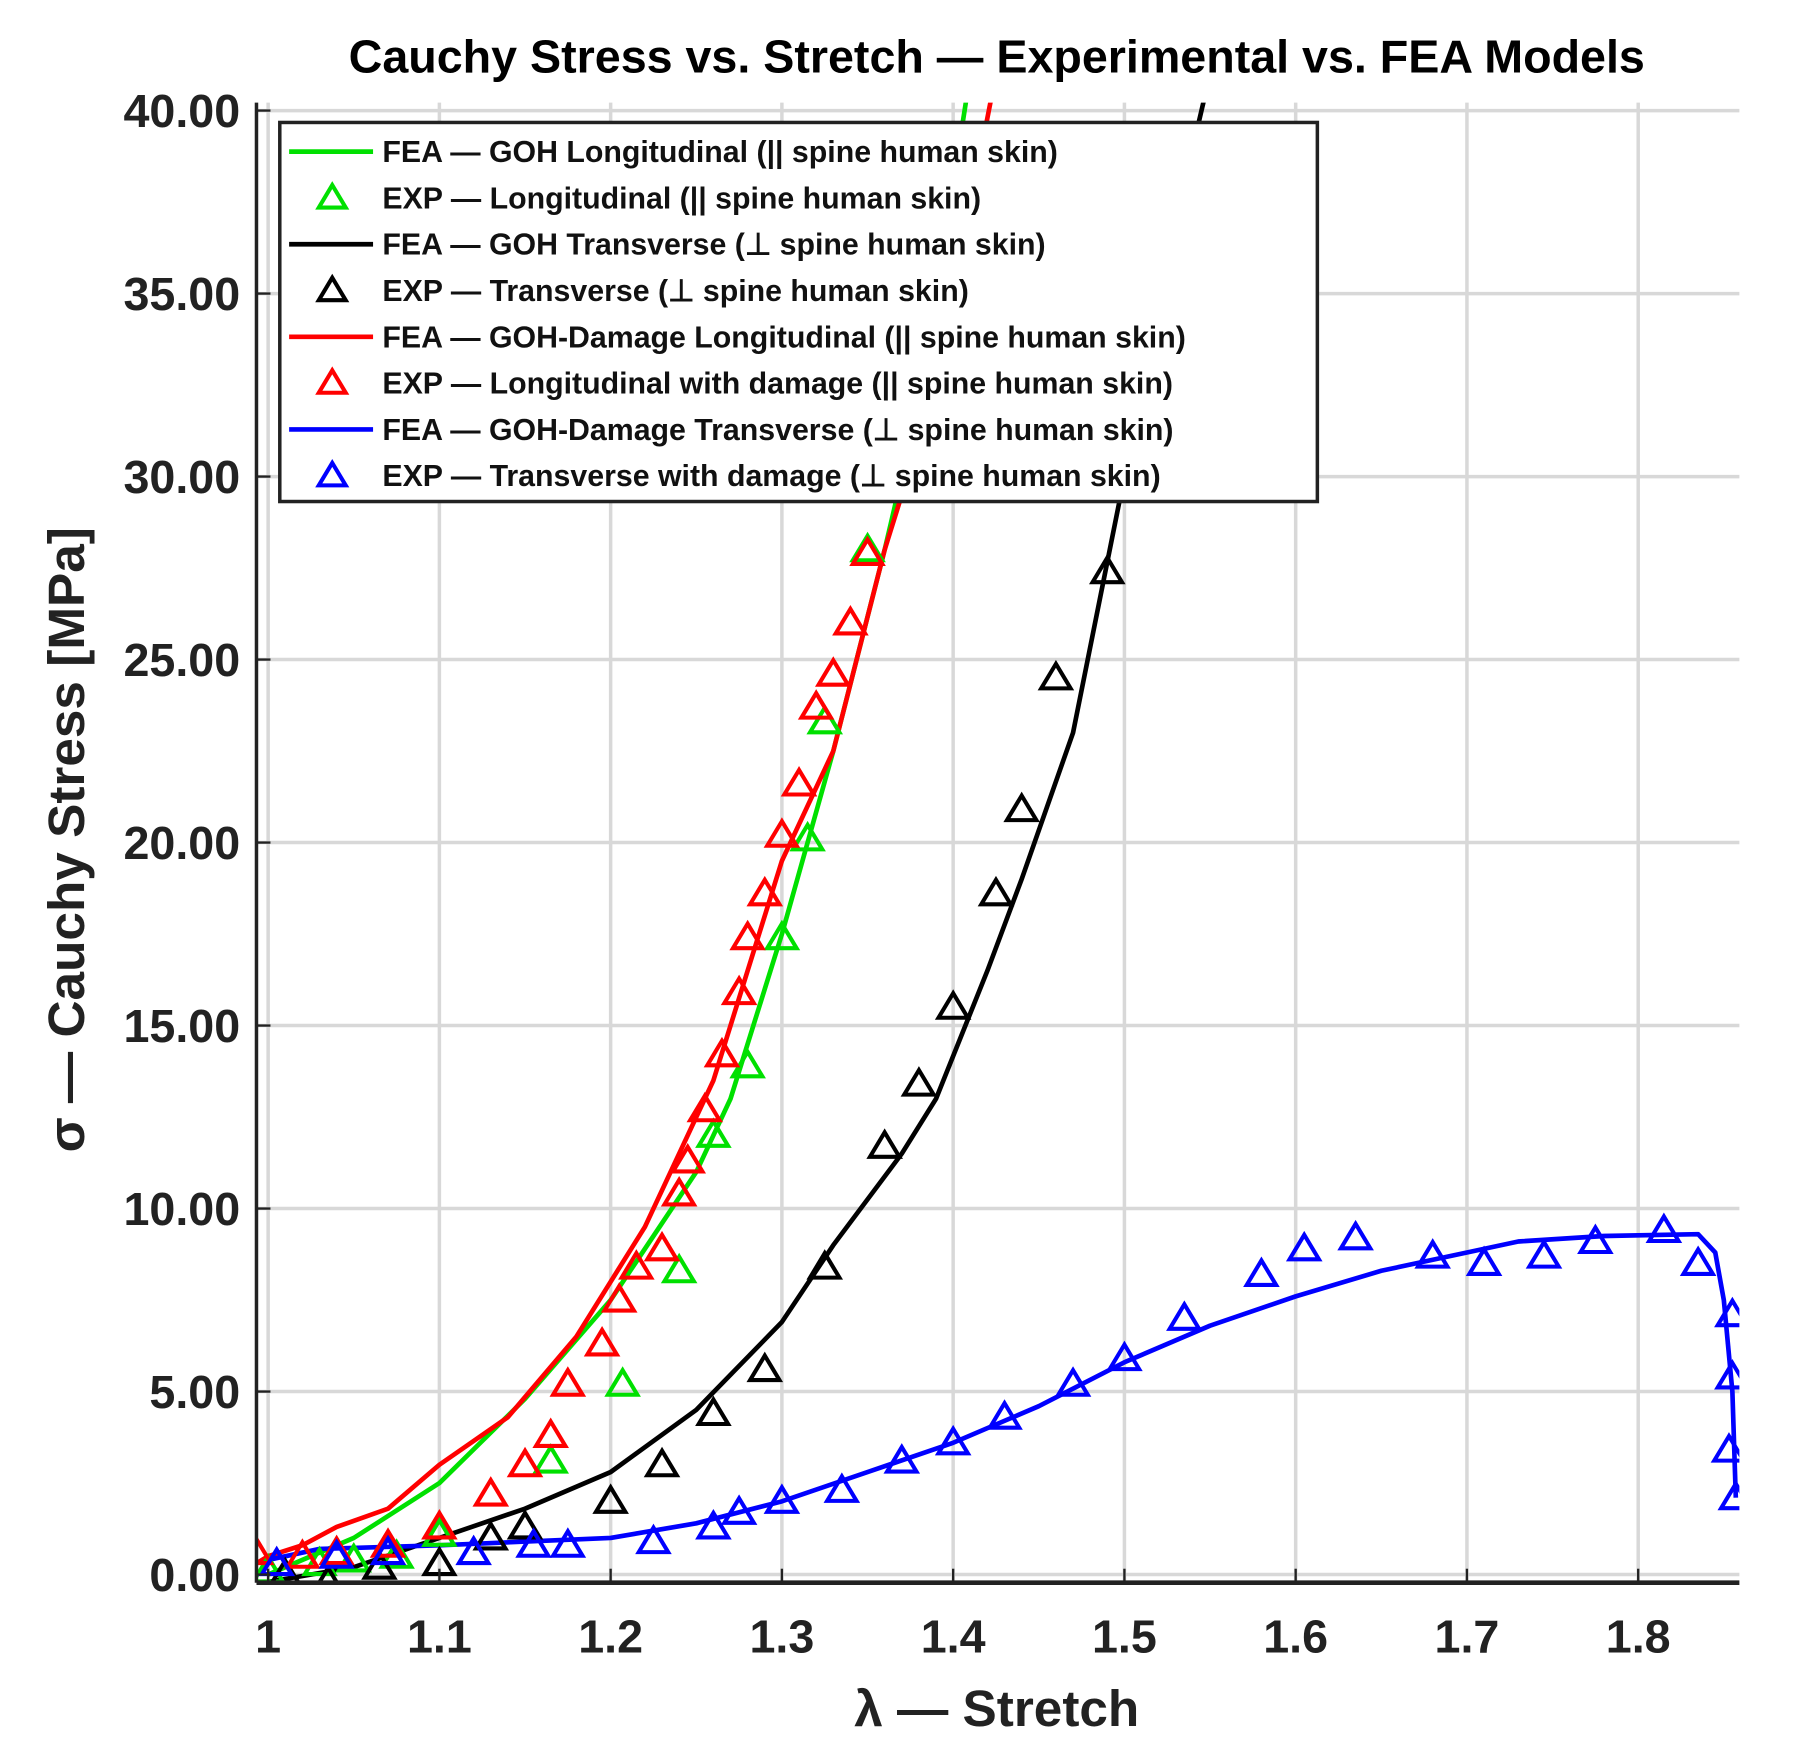  What do you see at coordinates (194, 1575) in the screenshot?
I see `y-tick-label: 0.00` at bounding box center [194, 1575].